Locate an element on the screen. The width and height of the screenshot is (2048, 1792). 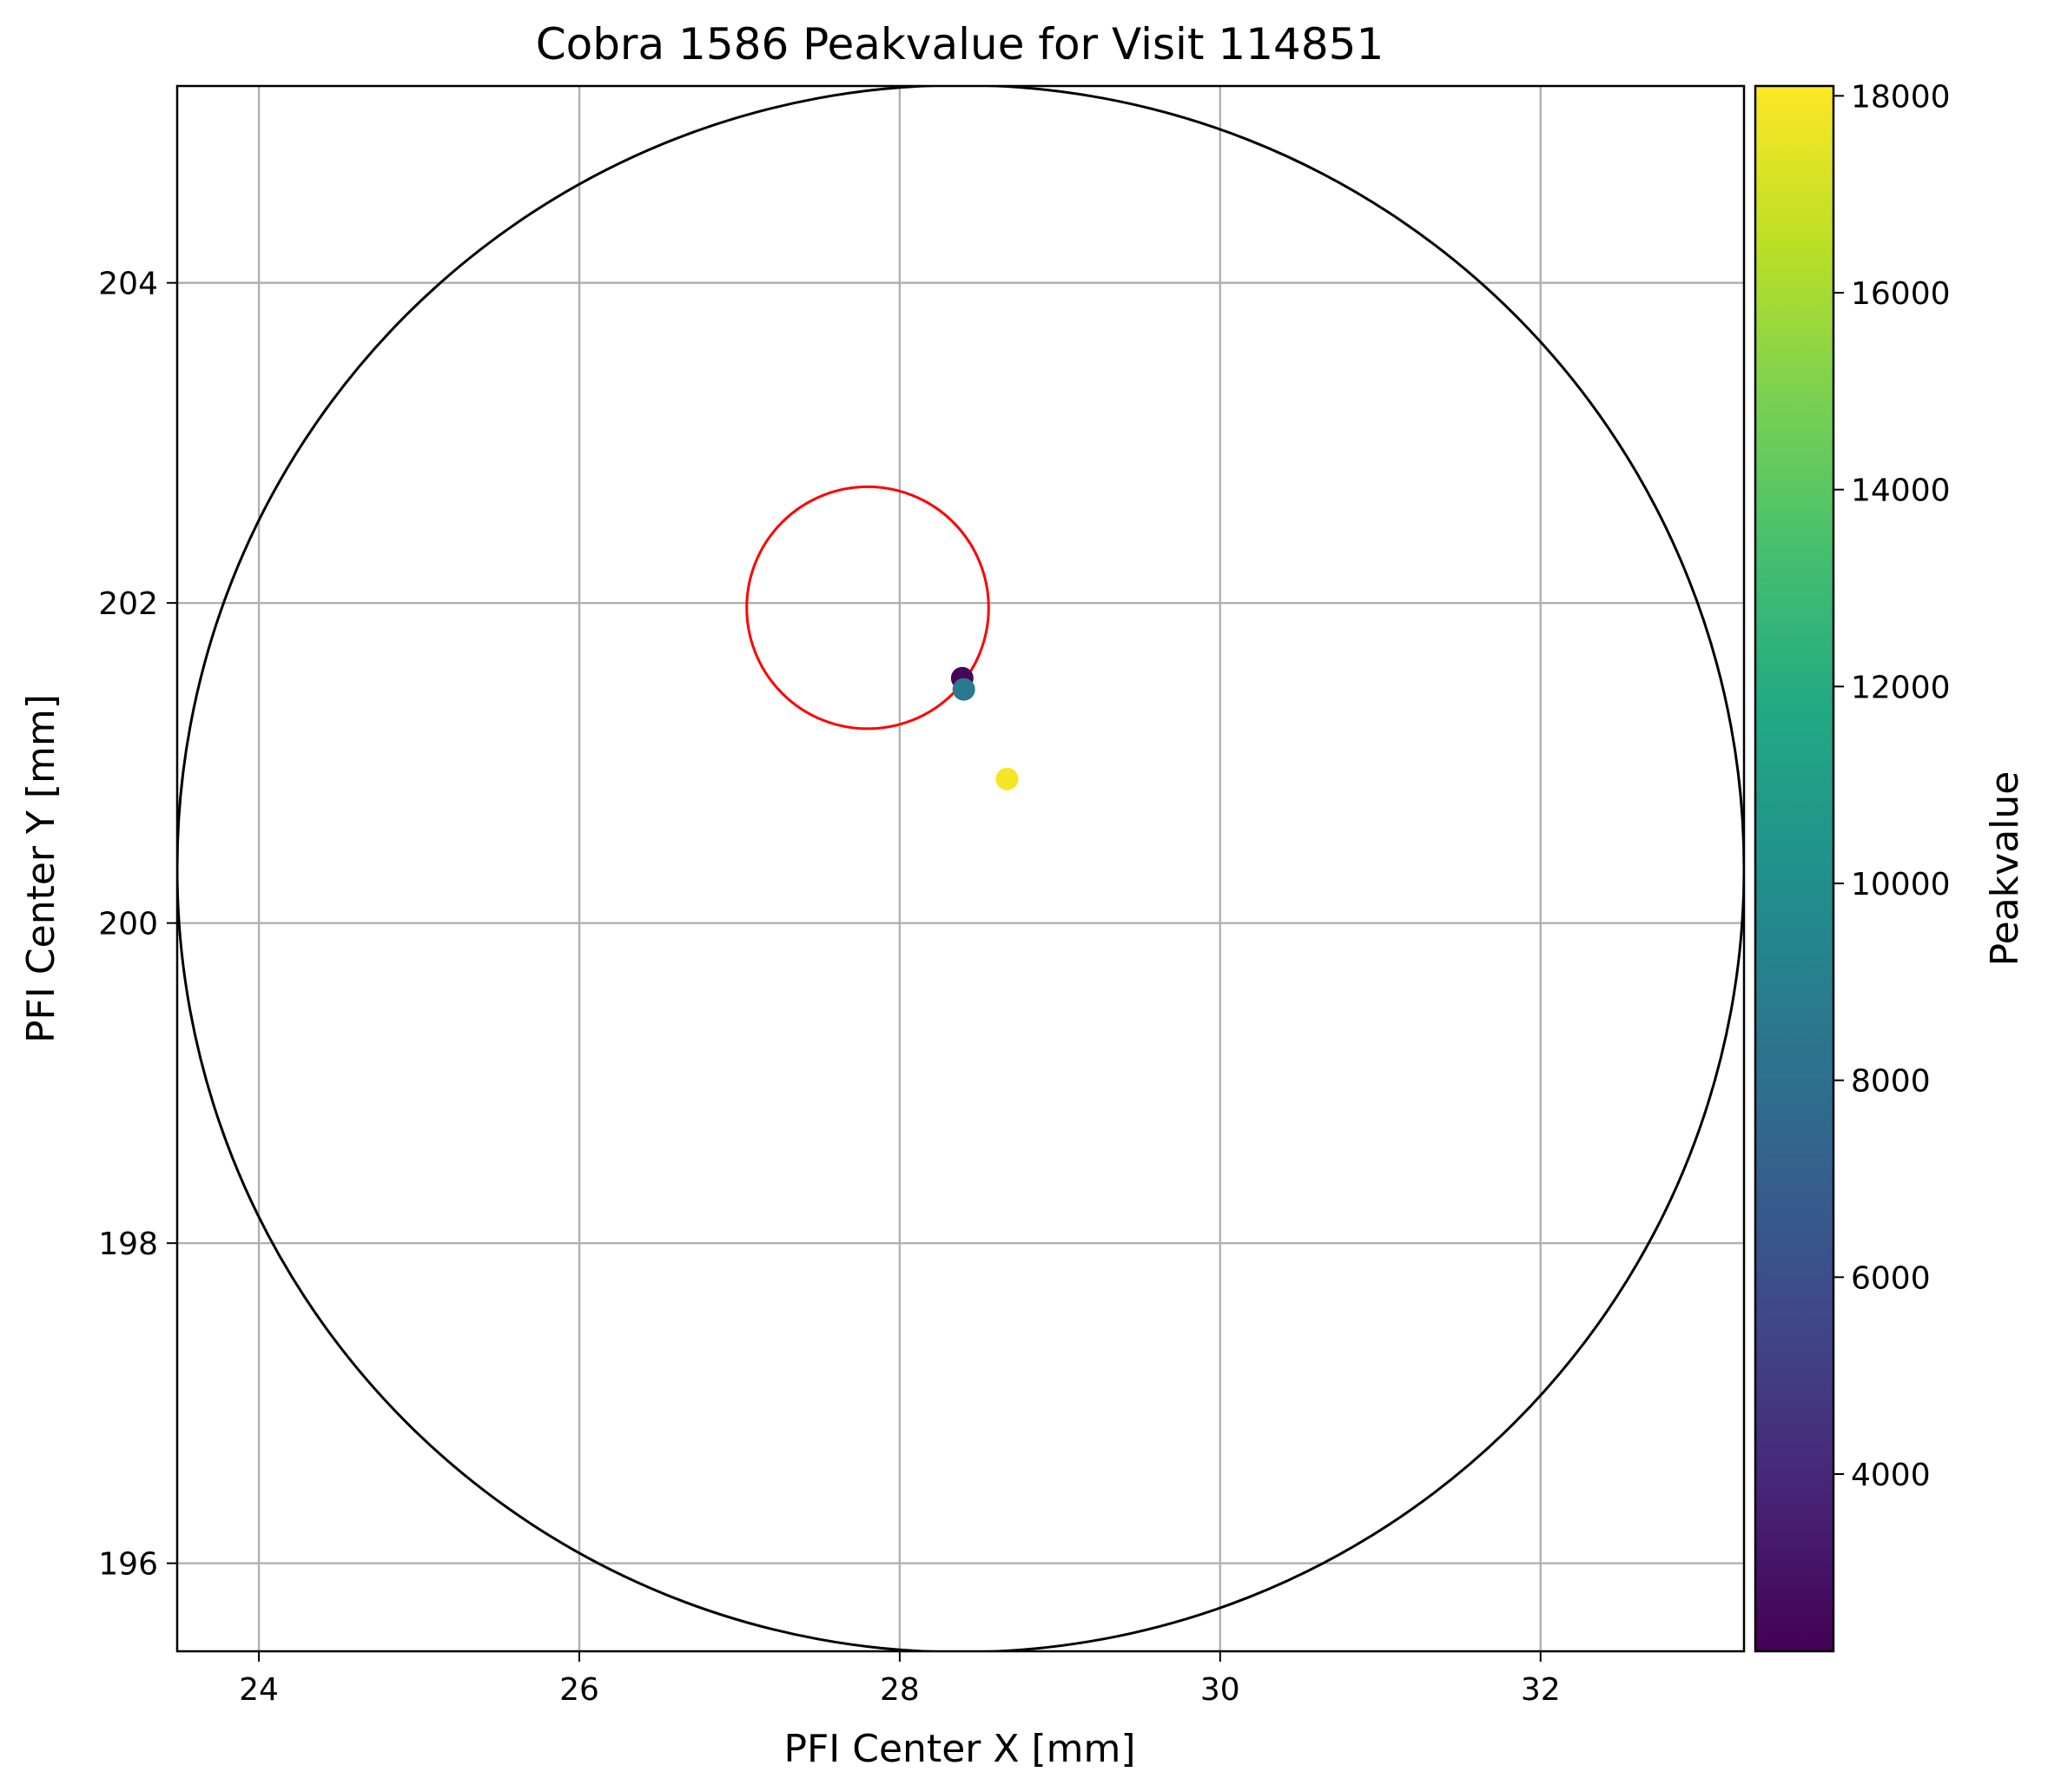
chart-title: Cobra 1586 Peakvalue for Visit 114851 is located at coordinates (960, 44).